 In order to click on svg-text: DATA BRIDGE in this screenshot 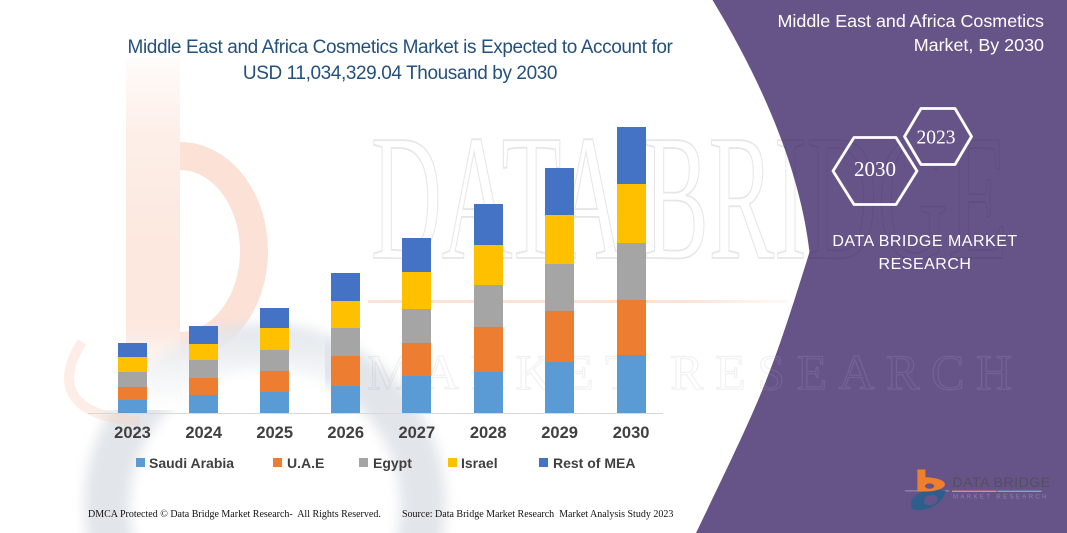, I will do `click(1002, 482)`.